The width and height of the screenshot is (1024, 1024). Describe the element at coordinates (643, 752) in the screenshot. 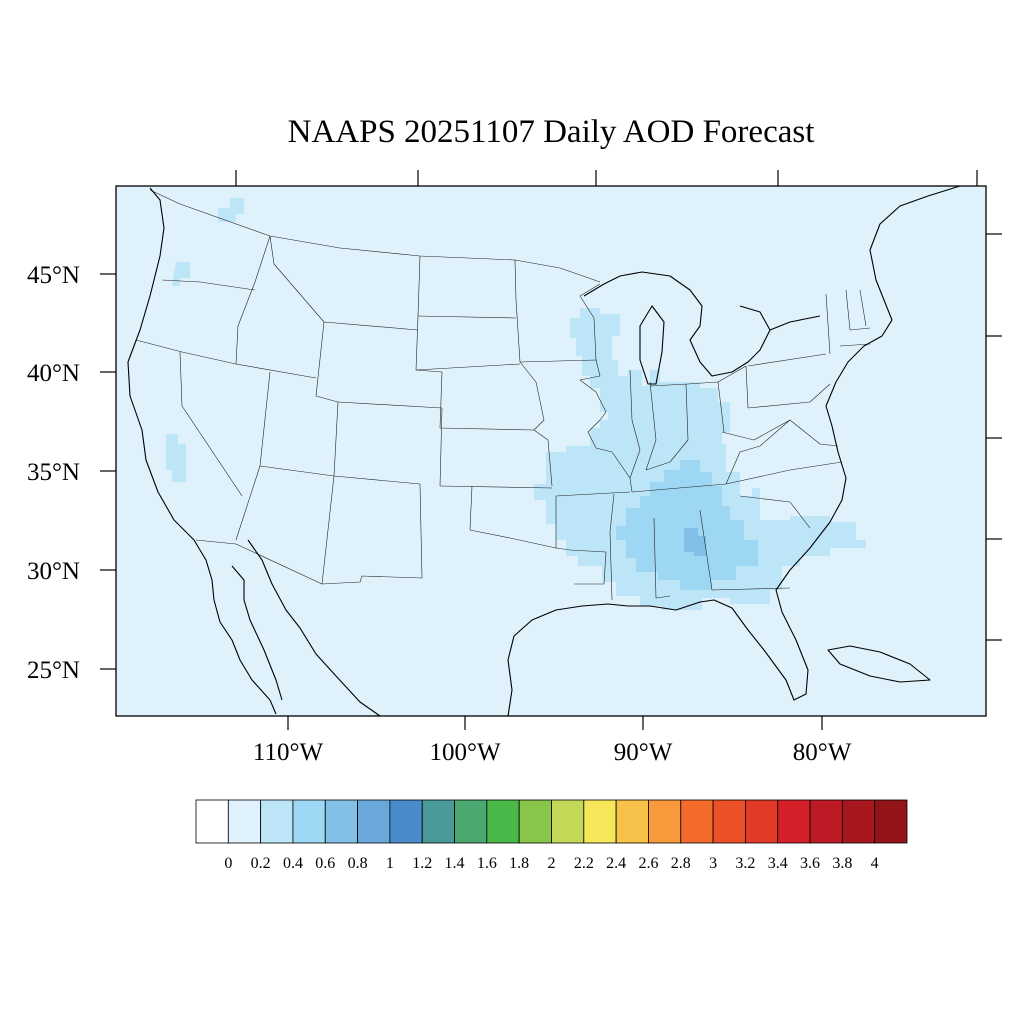

I see `lon-label-90: 90°W` at that location.